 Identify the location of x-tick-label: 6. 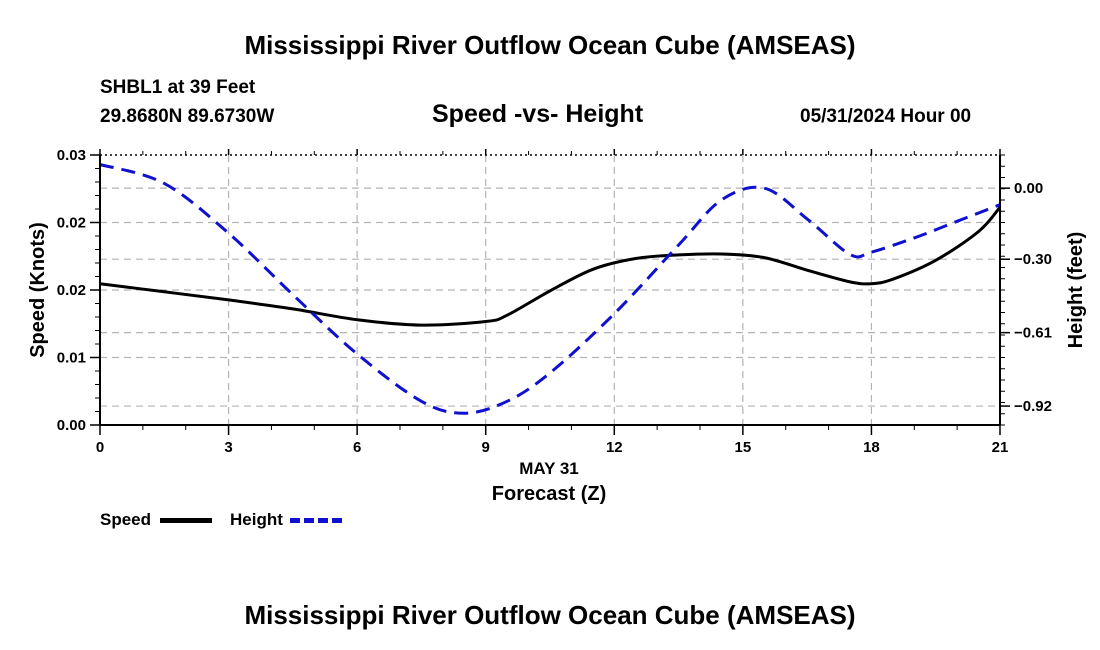
(357, 447).